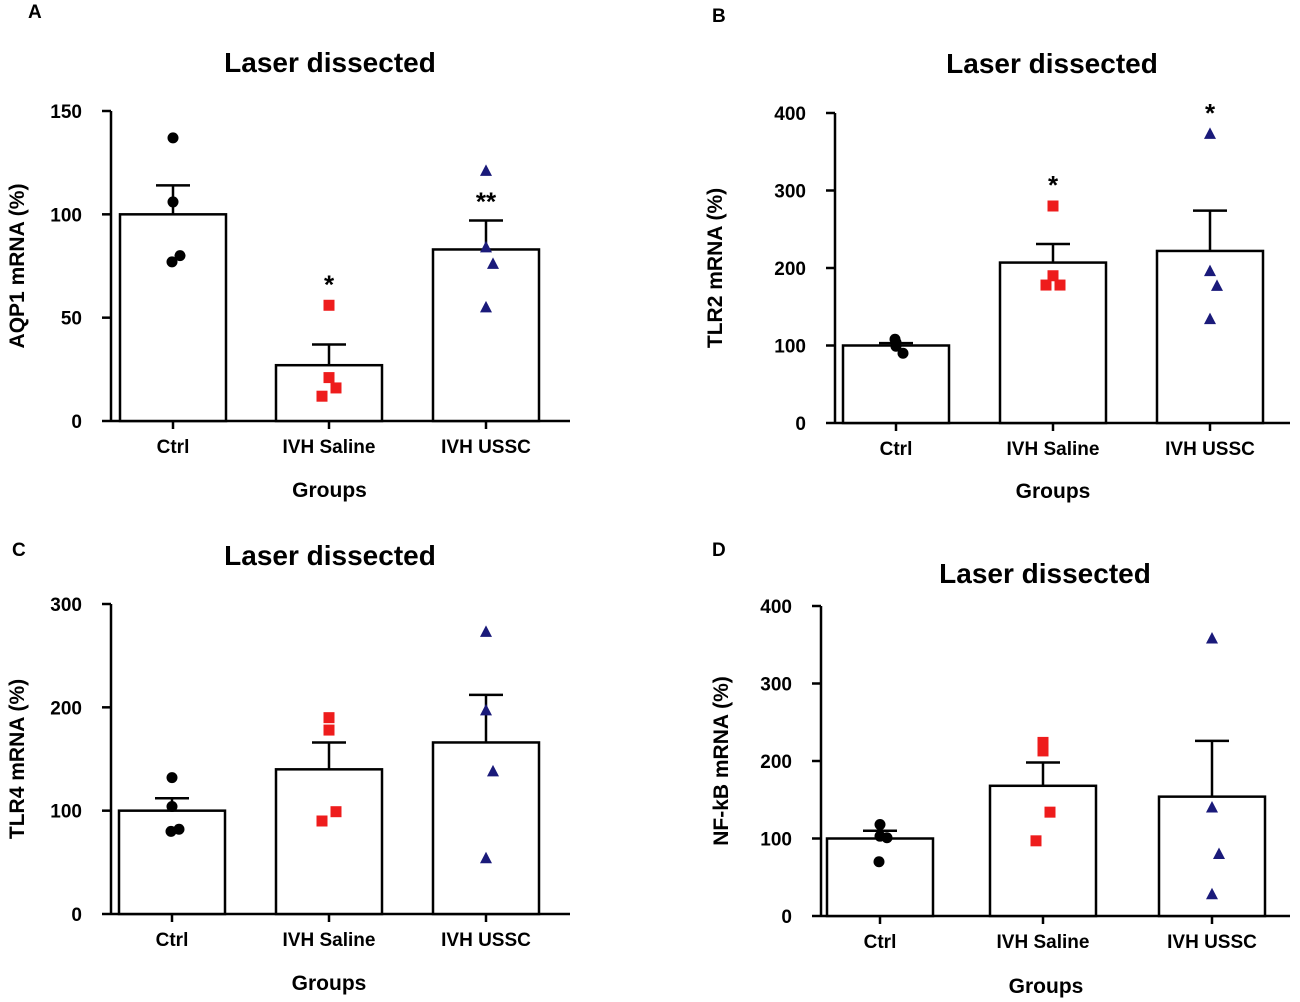  I want to click on significance-marker: **, so click(486, 202).